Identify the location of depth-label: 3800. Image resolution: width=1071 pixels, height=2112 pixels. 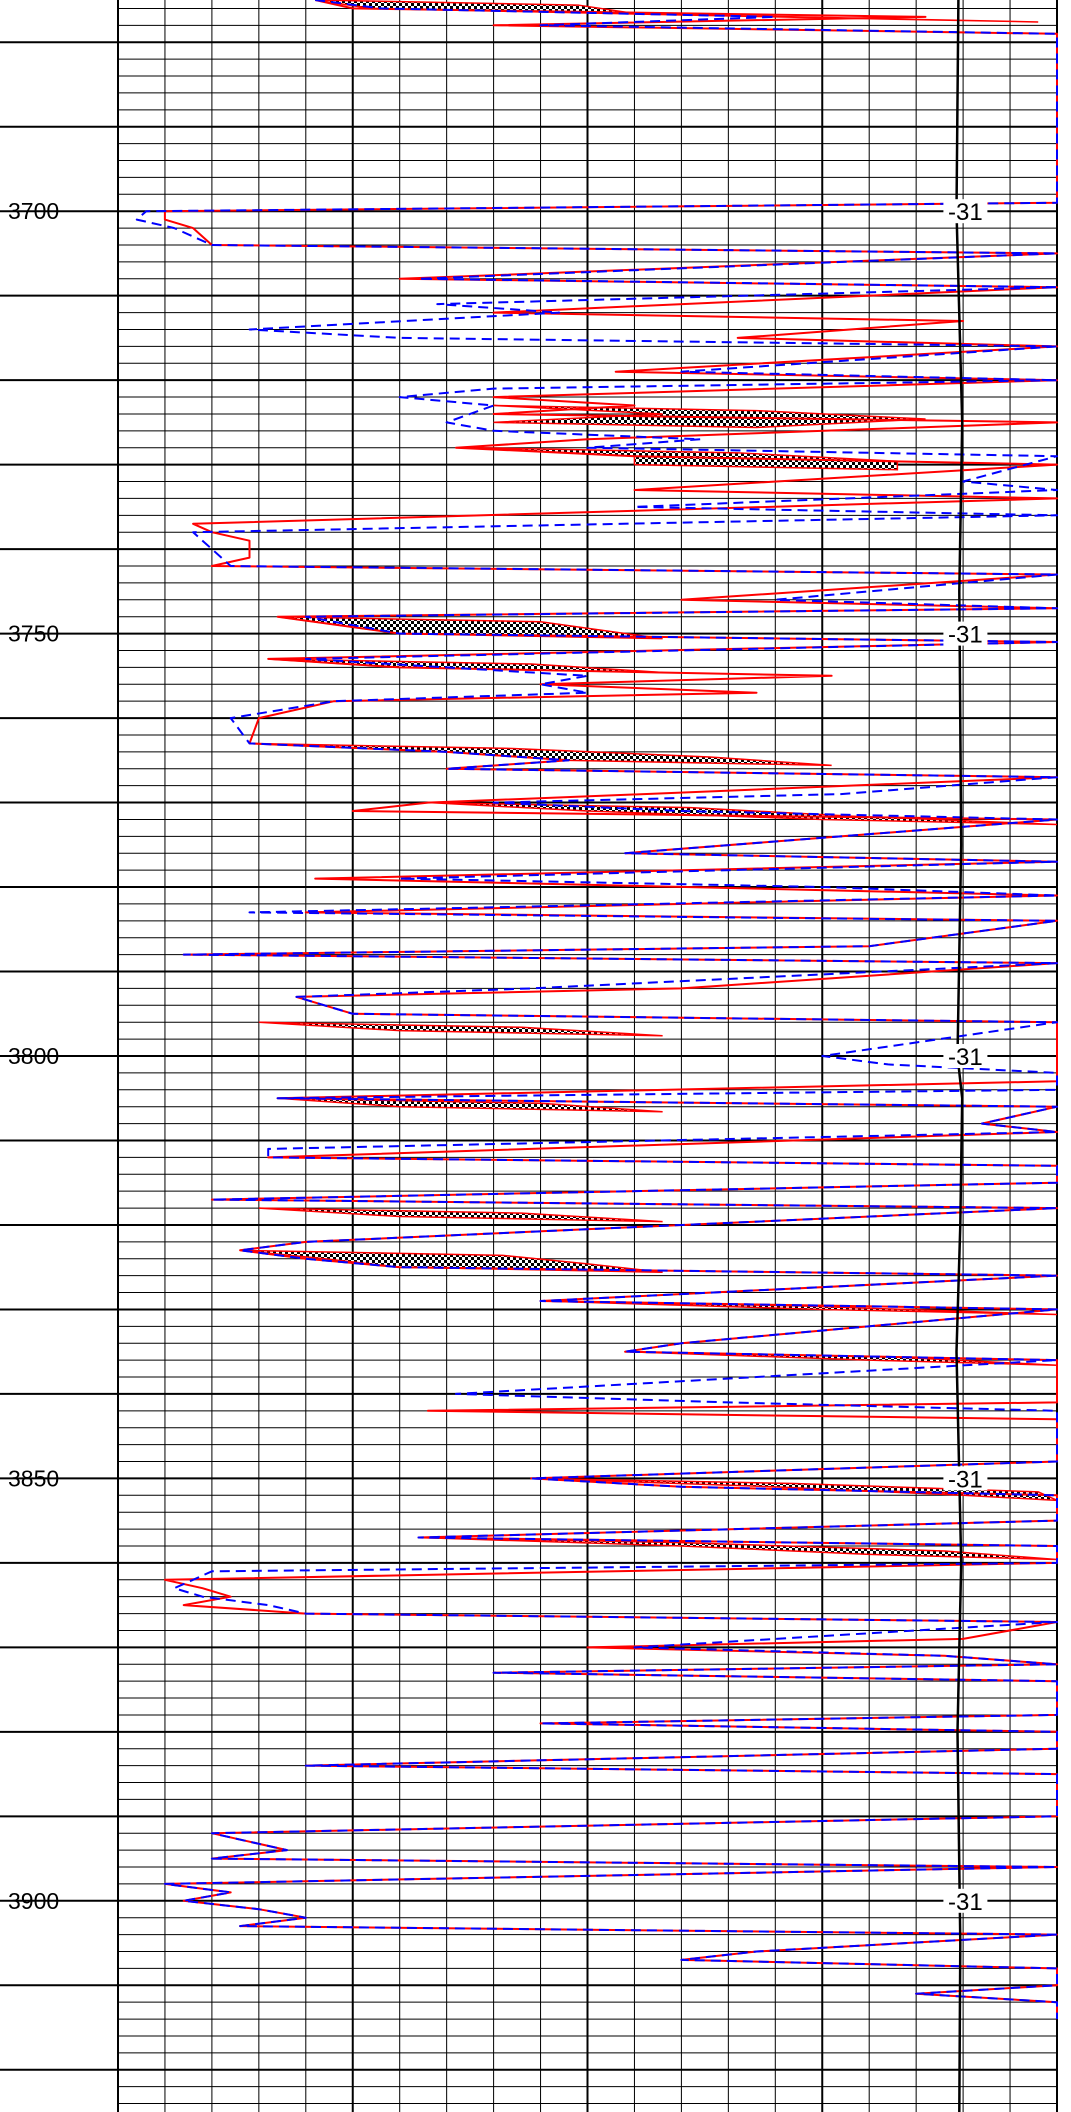
(33, 1056).